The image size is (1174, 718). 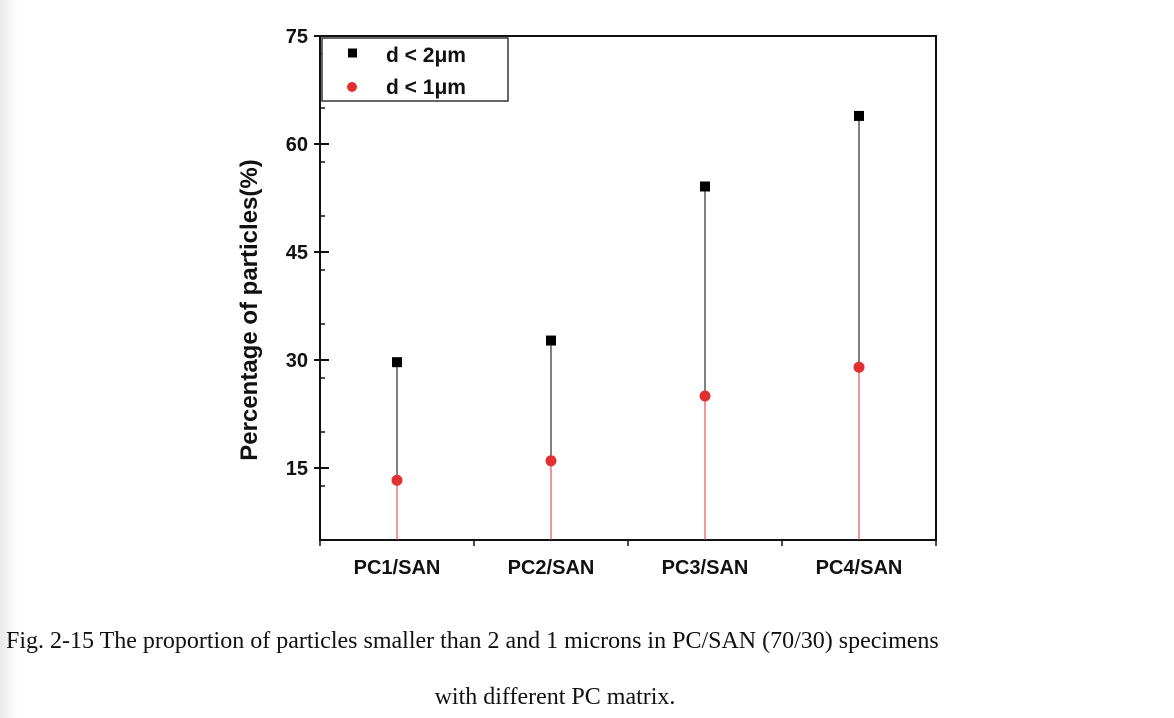 I want to click on x-tick-label: PC1/SAN, so click(x=397, y=568).